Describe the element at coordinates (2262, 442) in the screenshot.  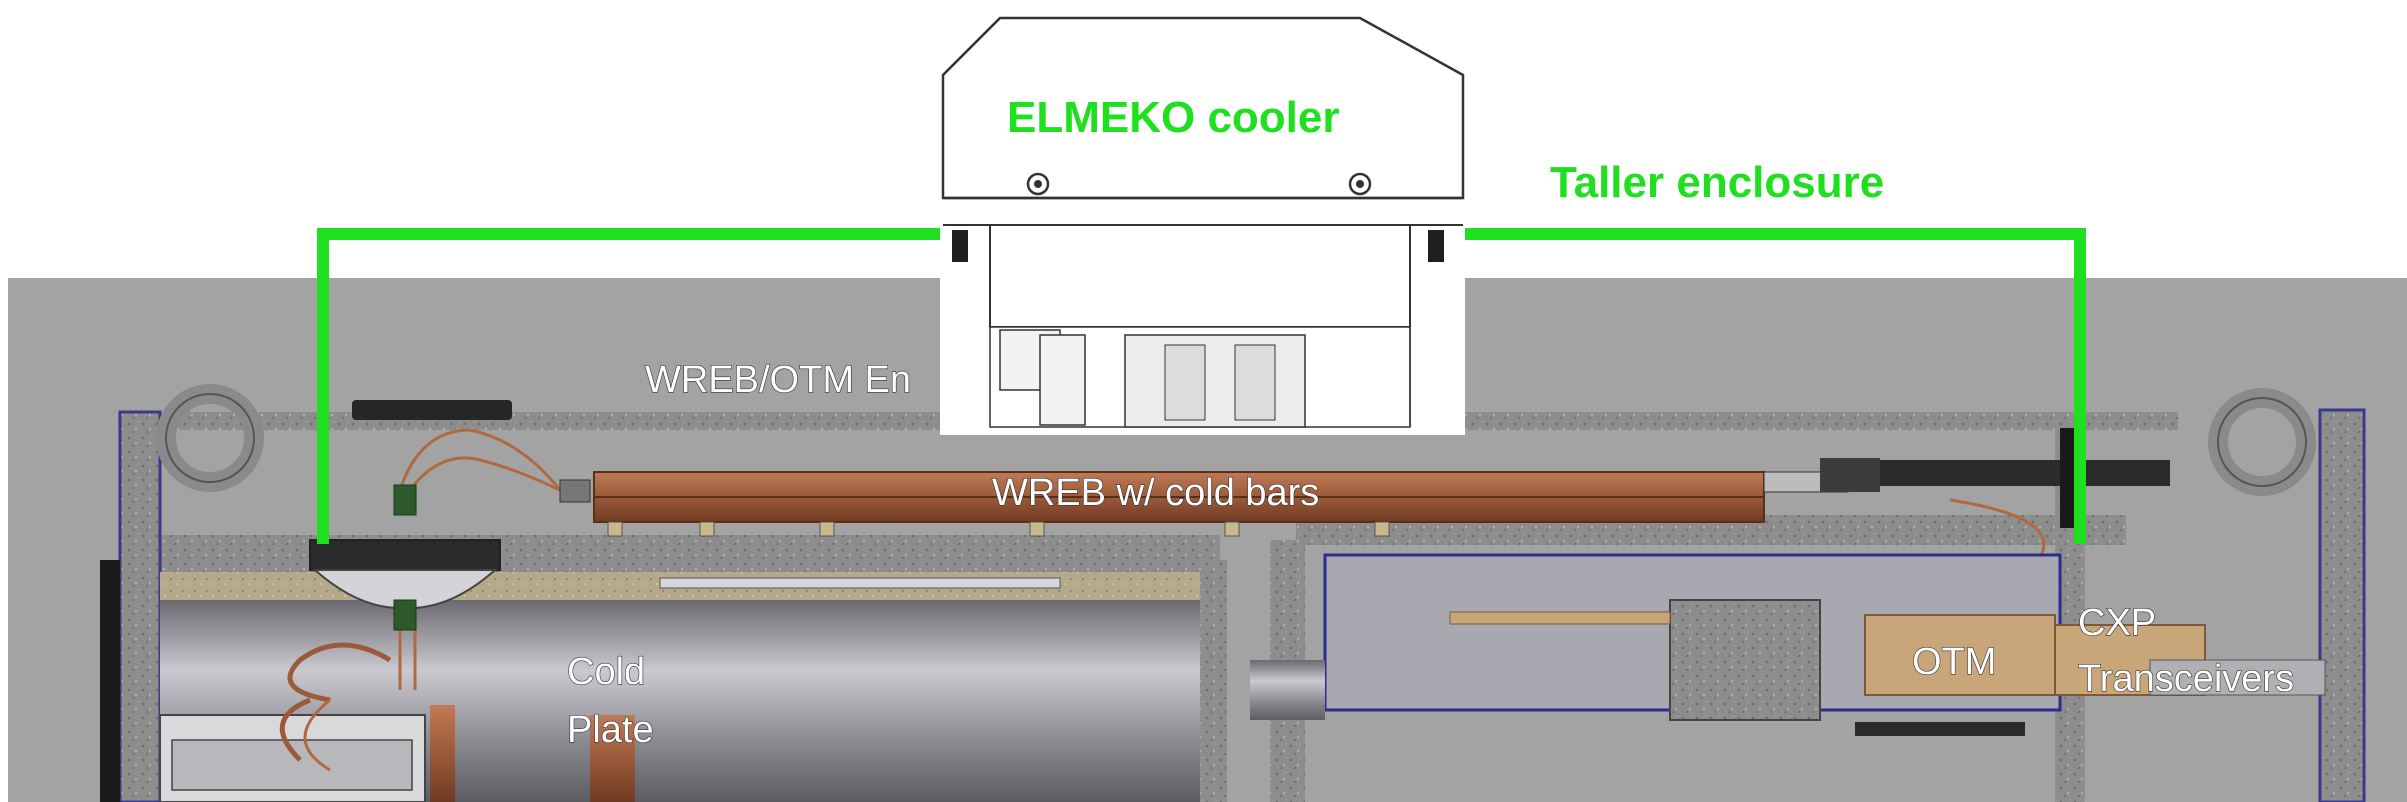
I see `lifting-eye-right` at that location.